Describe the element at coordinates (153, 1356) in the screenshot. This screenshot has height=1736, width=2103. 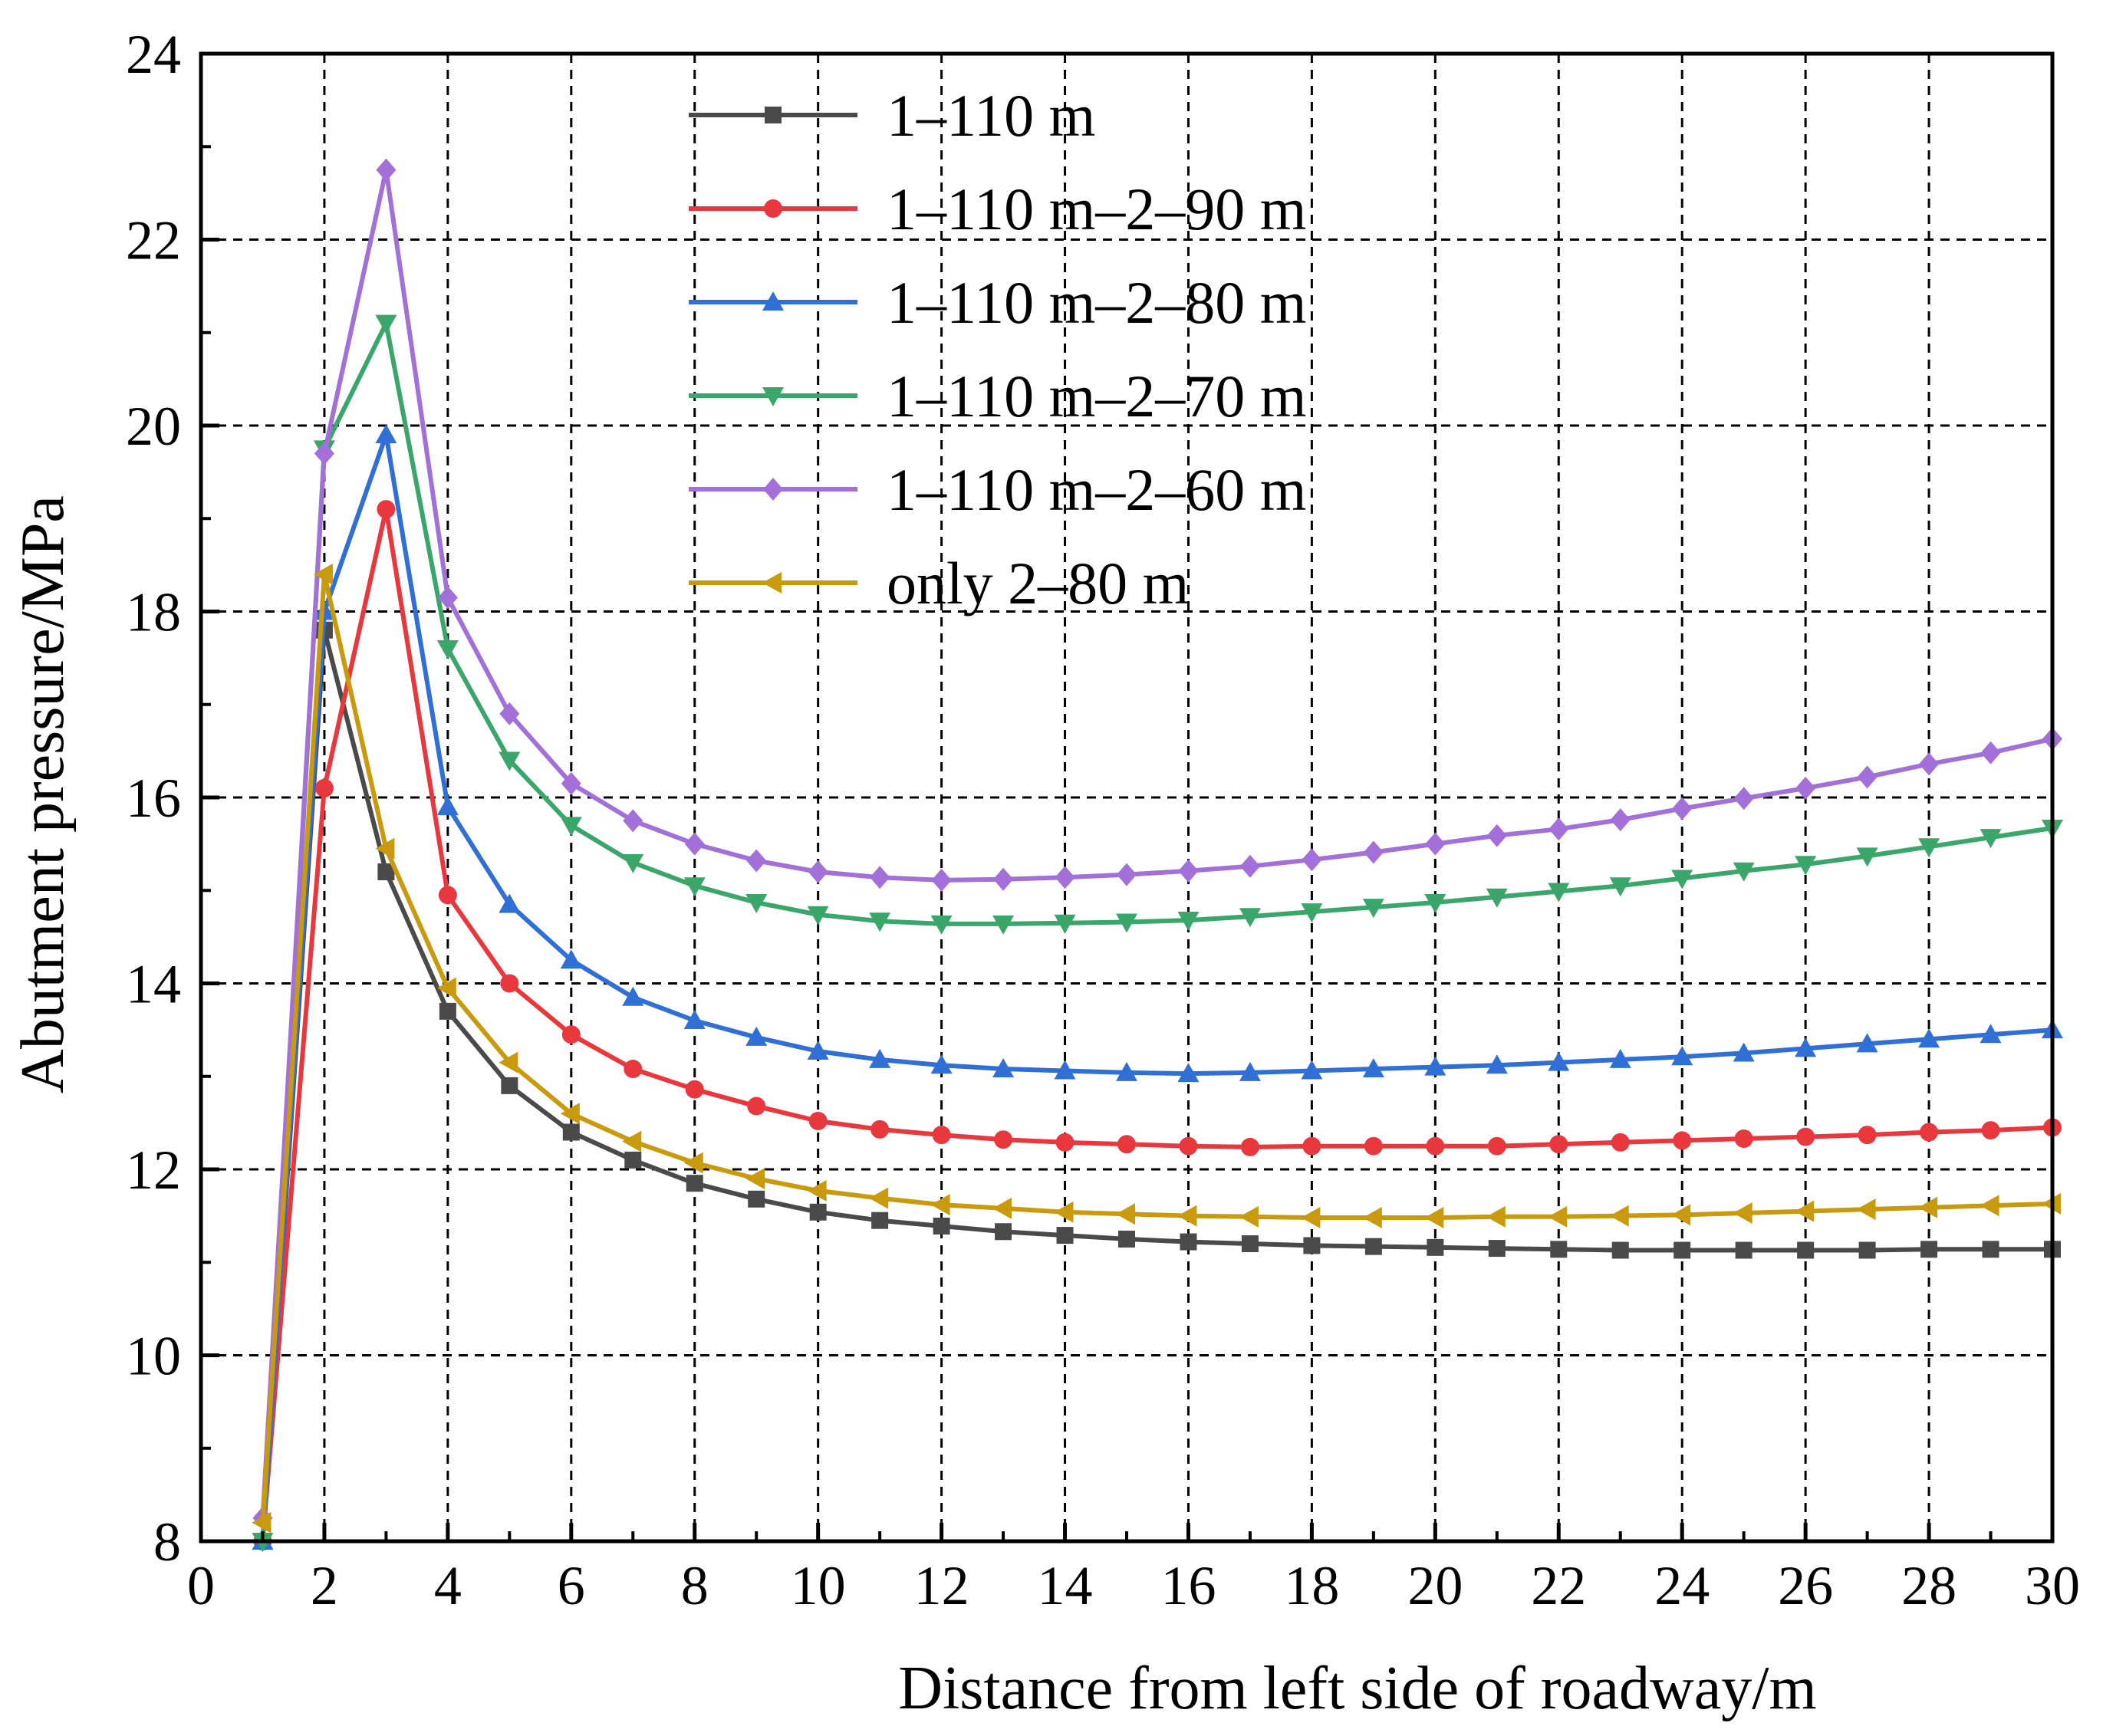
I see `y-tick-label: 10` at that location.